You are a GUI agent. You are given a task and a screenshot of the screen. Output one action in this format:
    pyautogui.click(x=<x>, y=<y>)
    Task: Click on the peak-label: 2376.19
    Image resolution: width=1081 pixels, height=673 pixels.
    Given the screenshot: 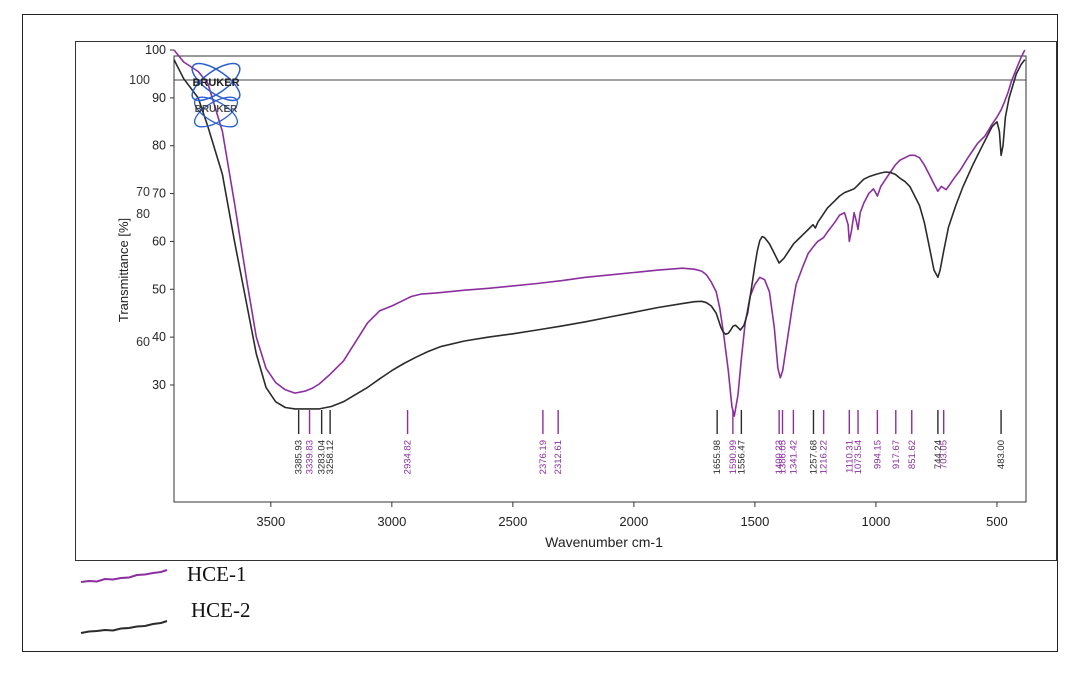 What is the action you would take?
    pyautogui.click(x=543, y=457)
    